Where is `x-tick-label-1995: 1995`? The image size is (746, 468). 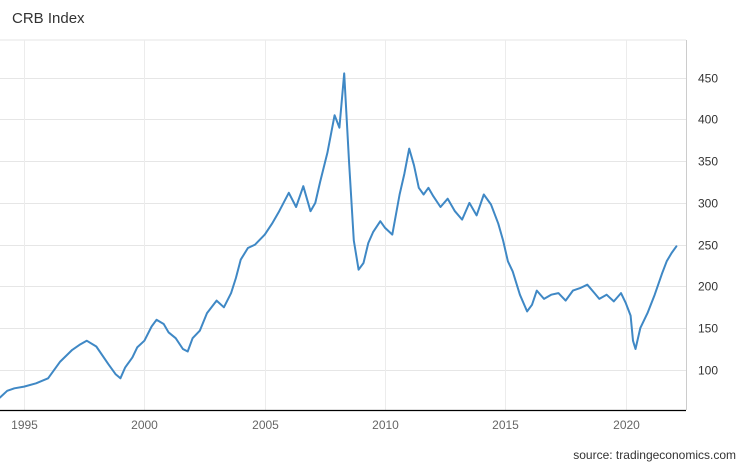
x-tick-label-1995: 1995 is located at coordinates (24, 425).